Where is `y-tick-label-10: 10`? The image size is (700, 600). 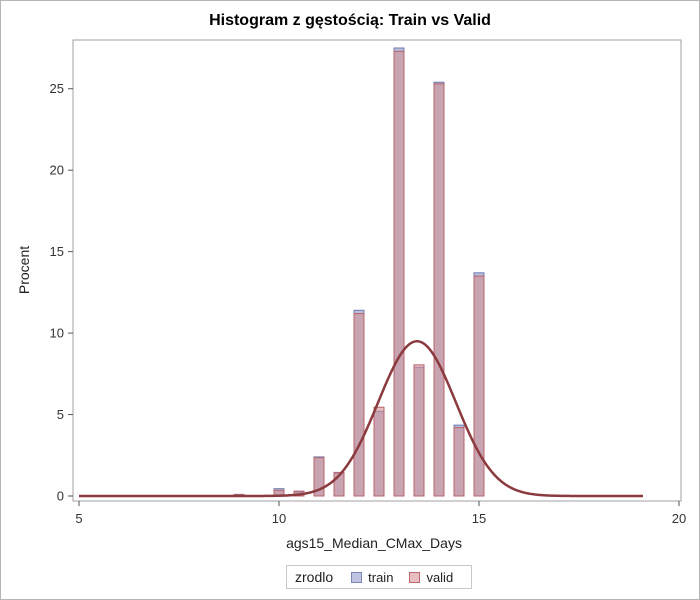
y-tick-label-10: 10 is located at coordinates (57, 333).